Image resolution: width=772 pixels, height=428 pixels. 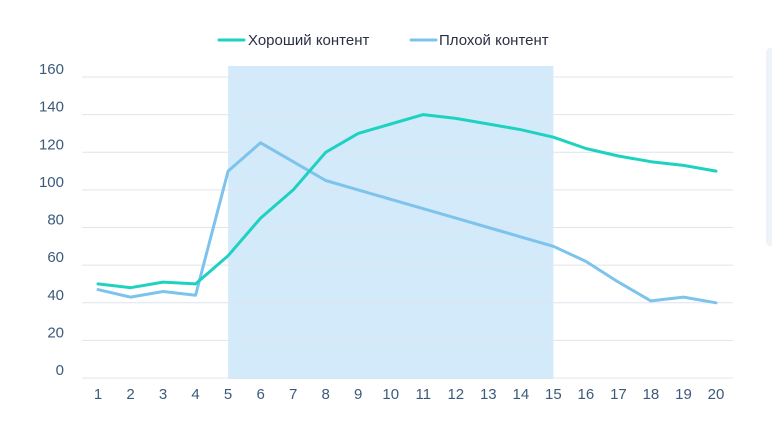 I want to click on x-tick-label: 9, so click(x=358, y=394).